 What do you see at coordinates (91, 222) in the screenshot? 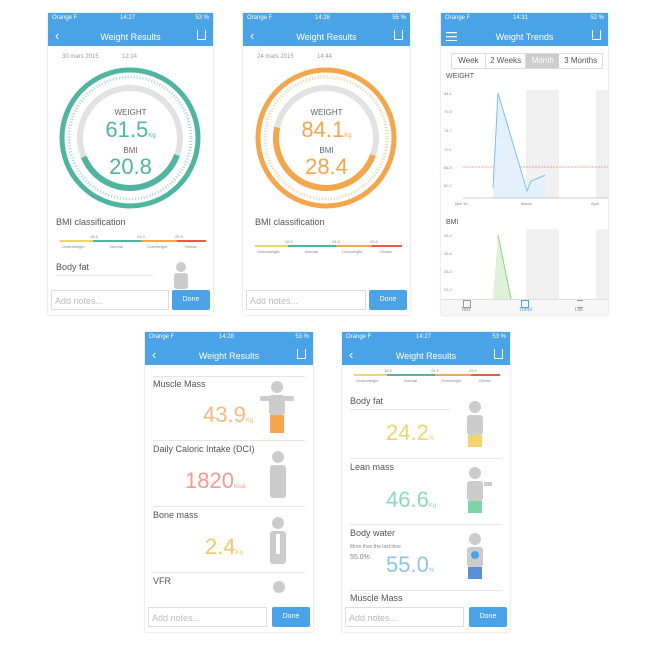
I see `section-title: BMI classification` at bounding box center [91, 222].